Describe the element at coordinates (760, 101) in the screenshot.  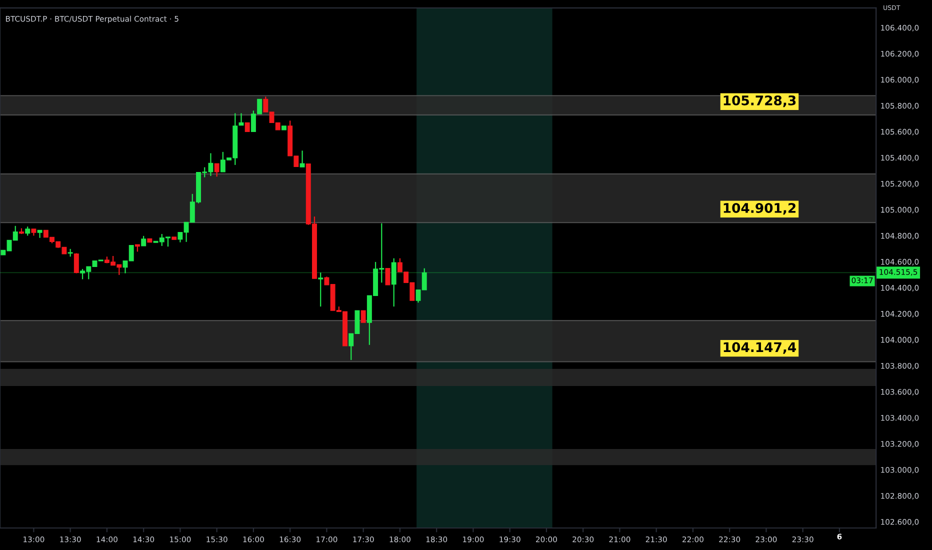
I see `band-label: 105.728,3` at that location.